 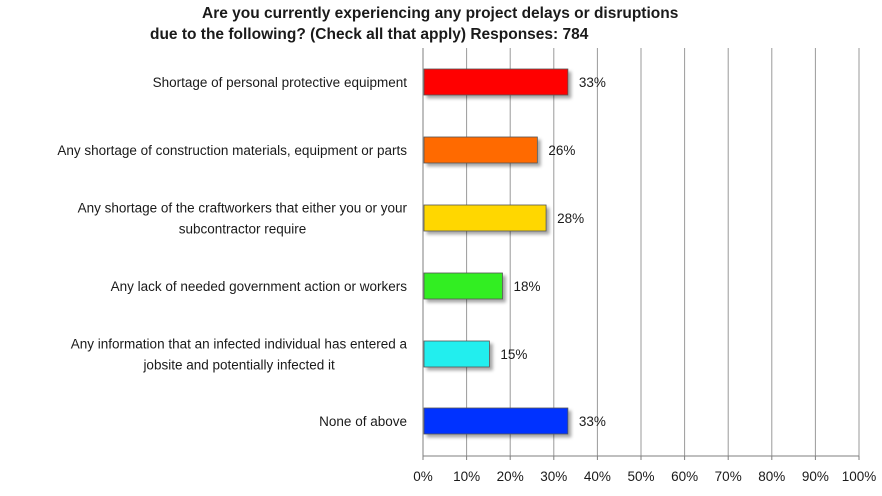 What do you see at coordinates (684, 476) in the screenshot?
I see `x-tick-label: 60%` at bounding box center [684, 476].